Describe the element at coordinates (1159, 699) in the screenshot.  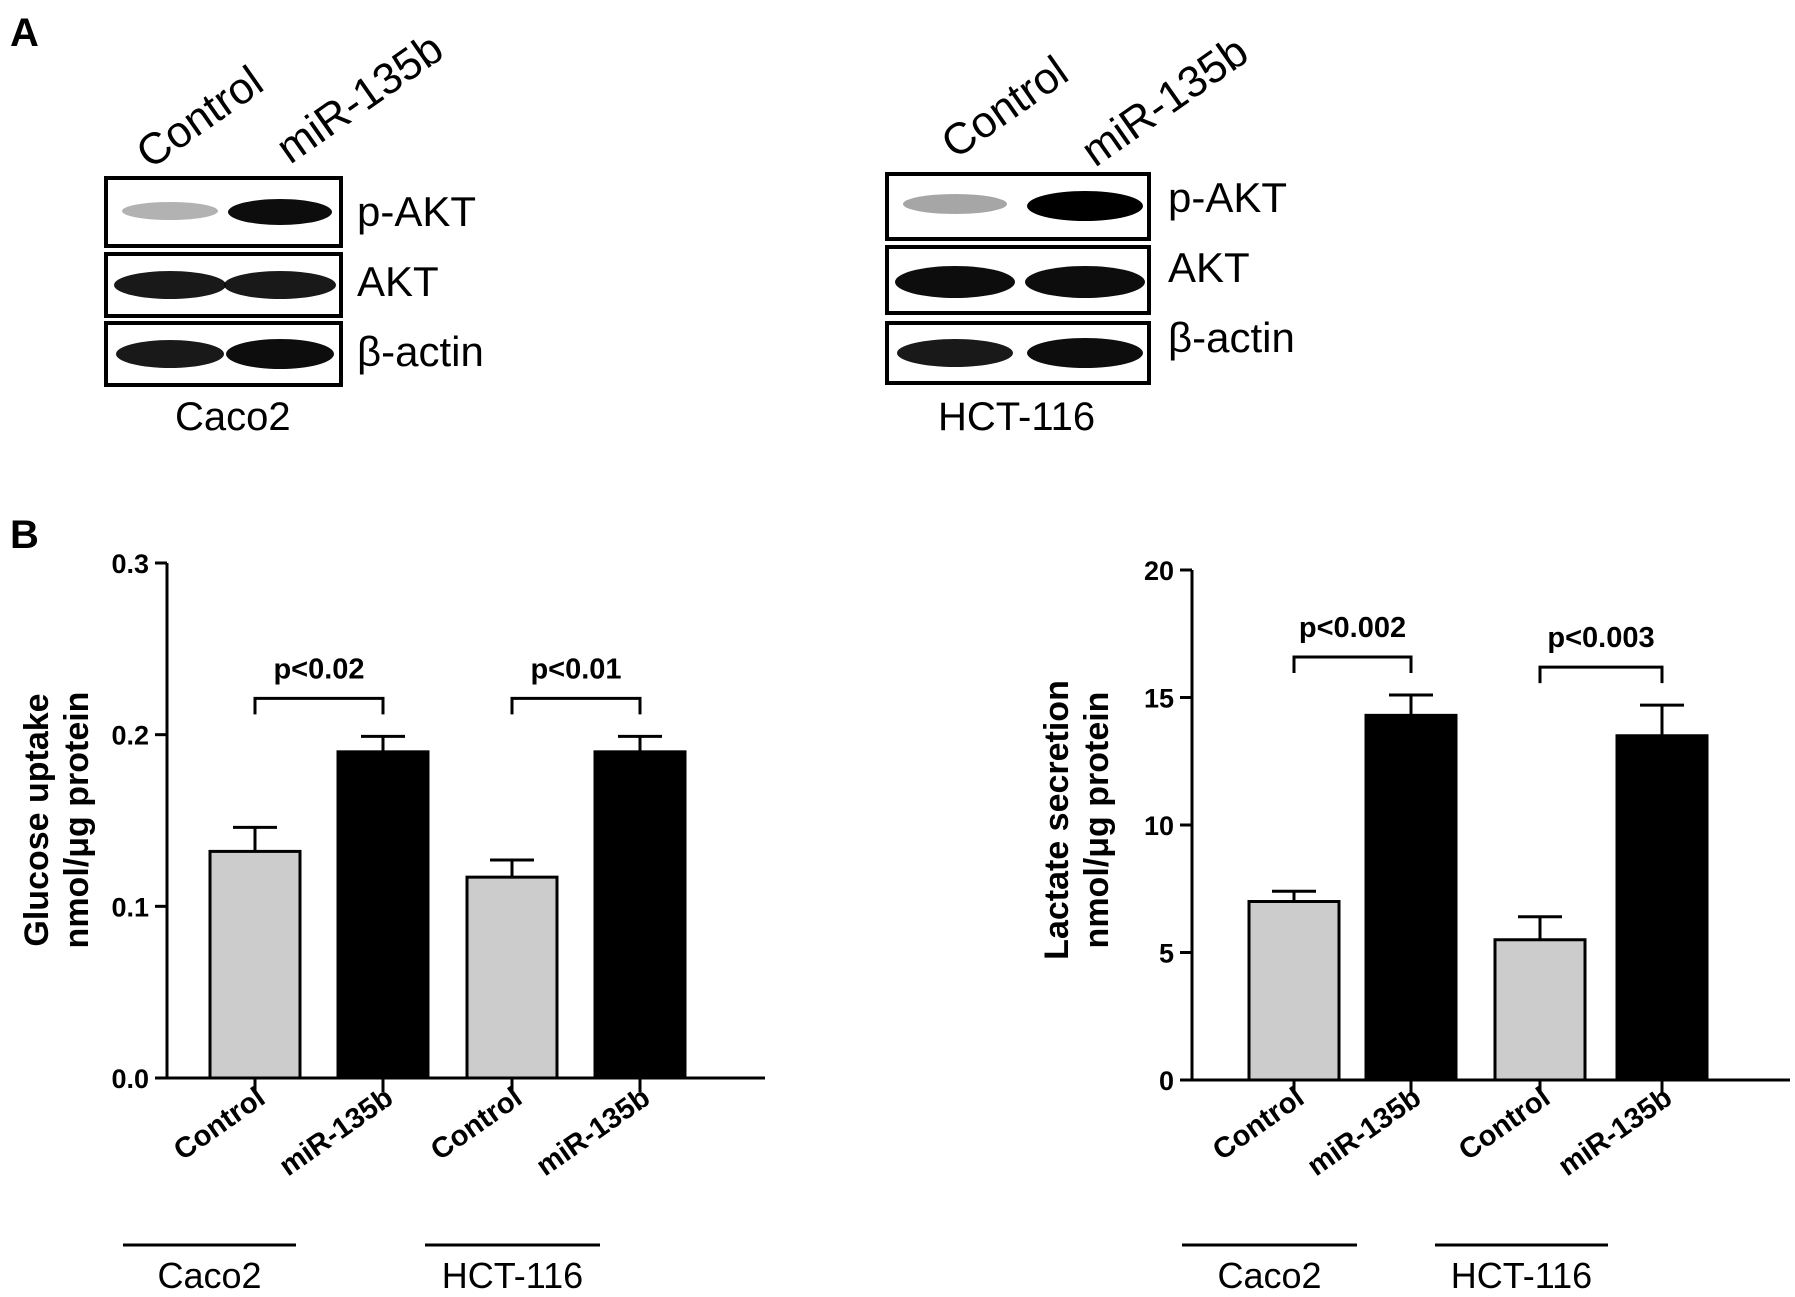
I see `y-tick-label: 15` at that location.